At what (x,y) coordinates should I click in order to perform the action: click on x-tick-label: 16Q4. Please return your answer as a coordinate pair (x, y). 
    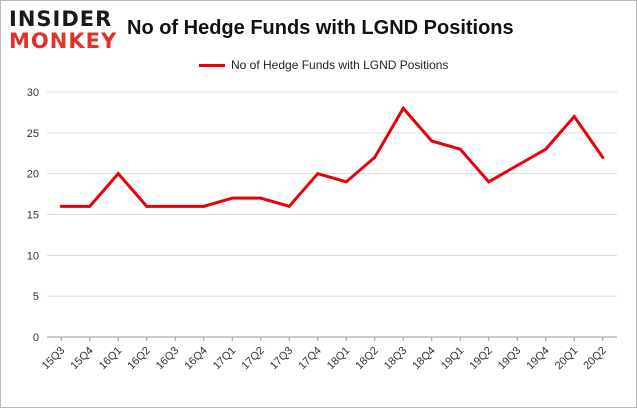
    Looking at the image, I should click on (196, 359).